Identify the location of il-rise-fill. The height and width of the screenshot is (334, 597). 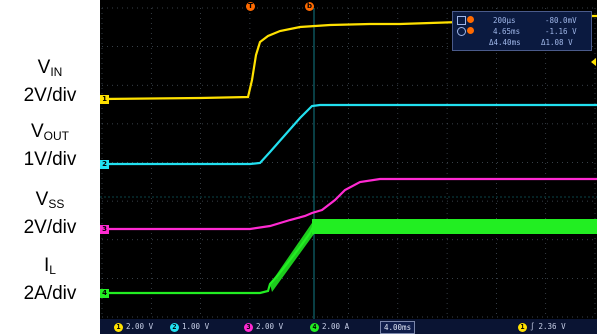
(292, 256).